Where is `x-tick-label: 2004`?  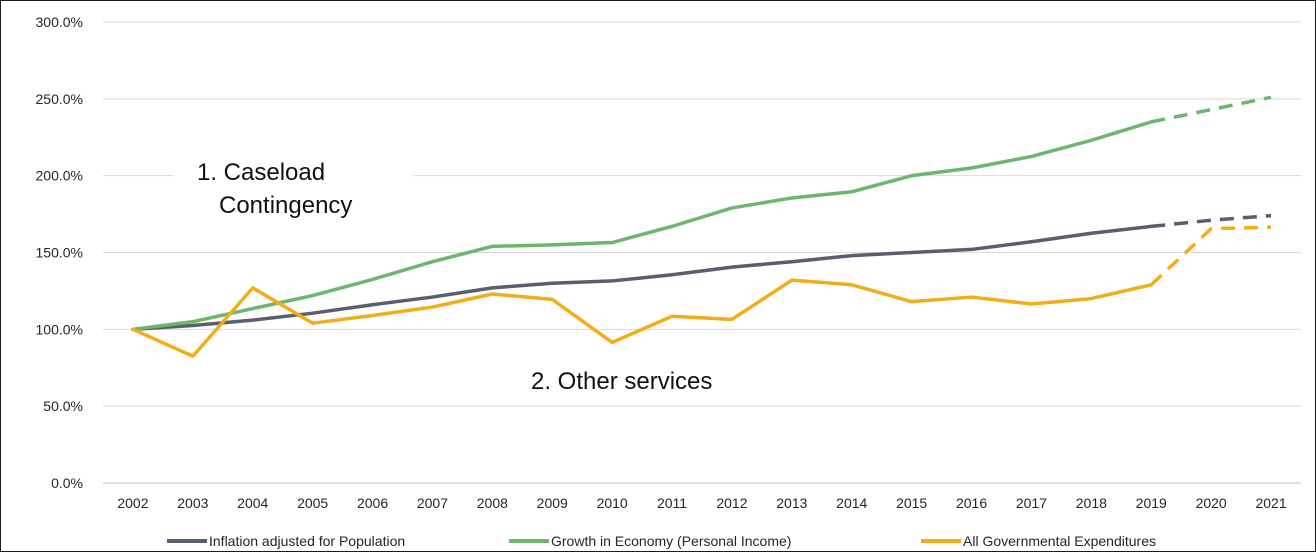
x-tick-label: 2004 is located at coordinates (252, 503).